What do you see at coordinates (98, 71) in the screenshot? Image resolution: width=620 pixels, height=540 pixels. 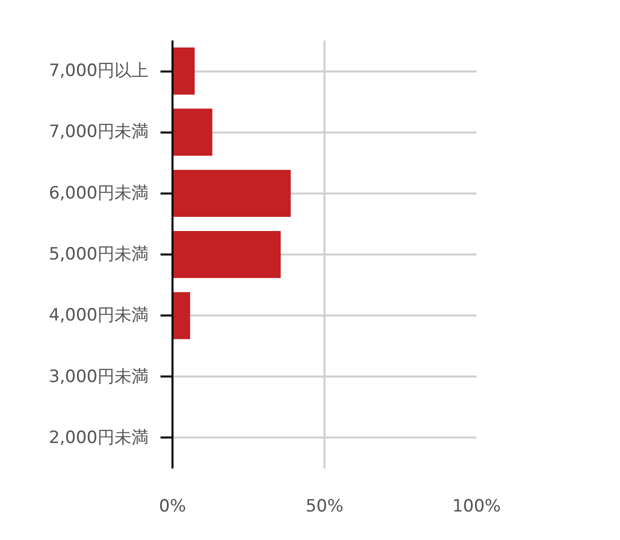 I see `y-tick-label: 7,000円以上` at bounding box center [98, 71].